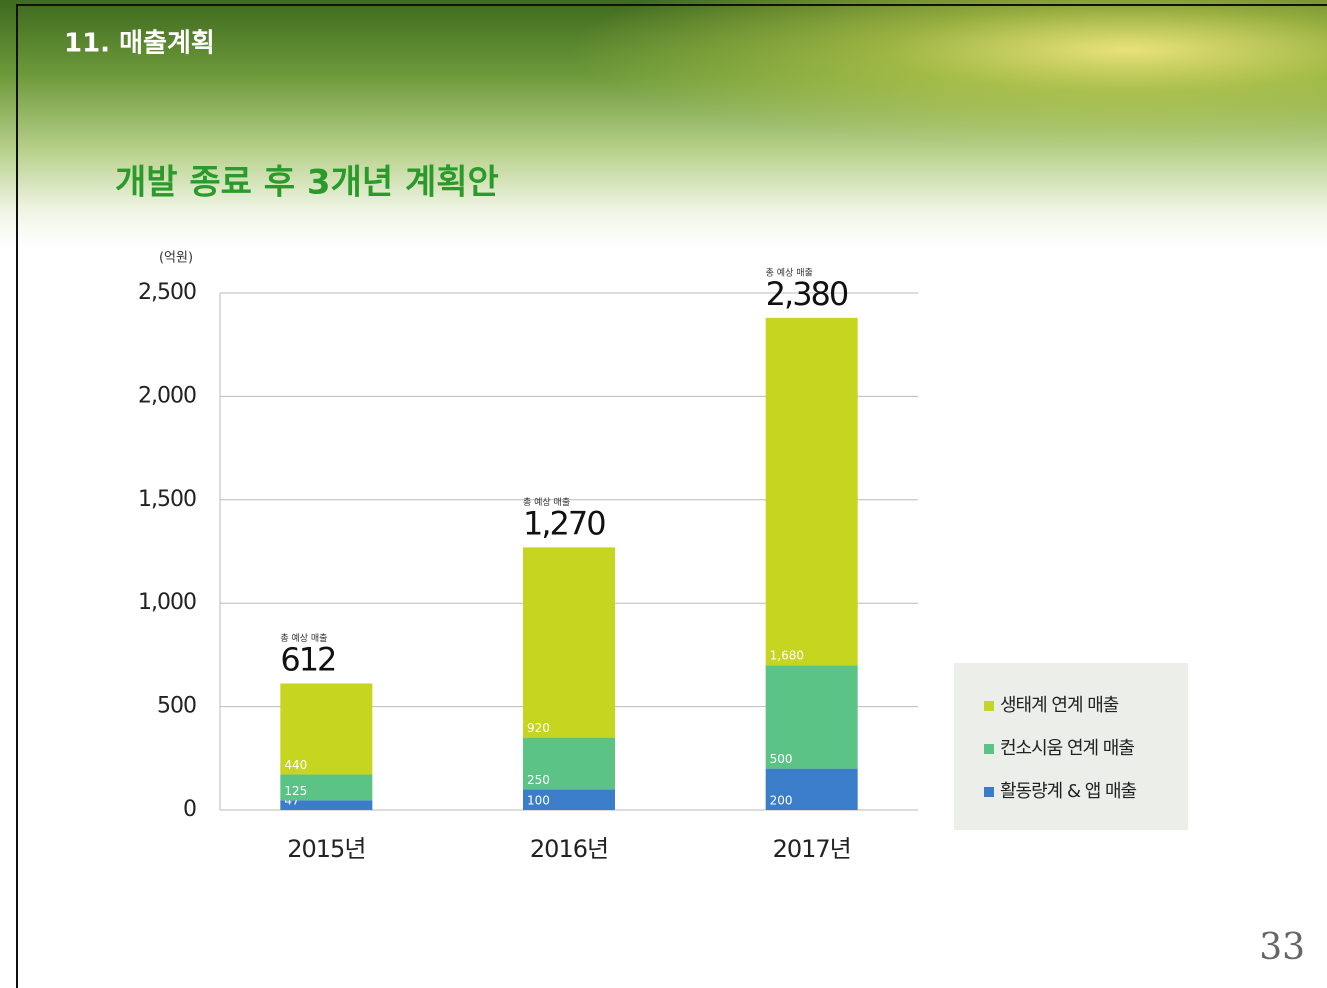 This screenshot has width=1327, height=988. Describe the element at coordinates (307, 659) in the screenshot. I see `total-label: 612` at that location.